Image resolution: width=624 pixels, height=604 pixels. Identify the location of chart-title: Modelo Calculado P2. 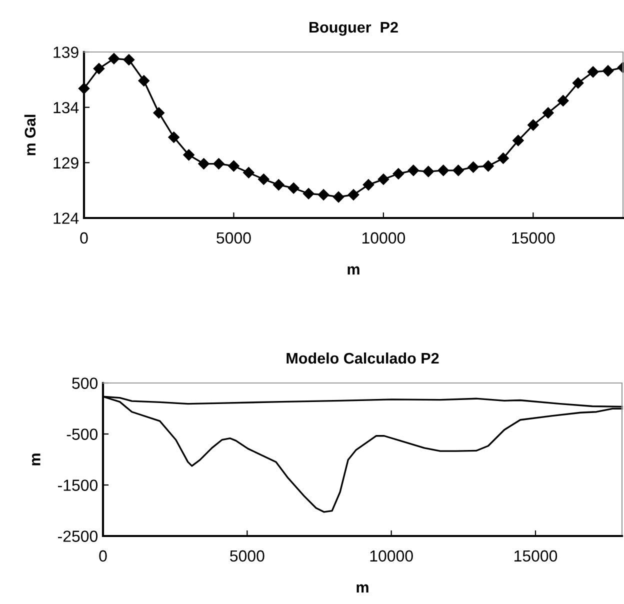
(362, 358).